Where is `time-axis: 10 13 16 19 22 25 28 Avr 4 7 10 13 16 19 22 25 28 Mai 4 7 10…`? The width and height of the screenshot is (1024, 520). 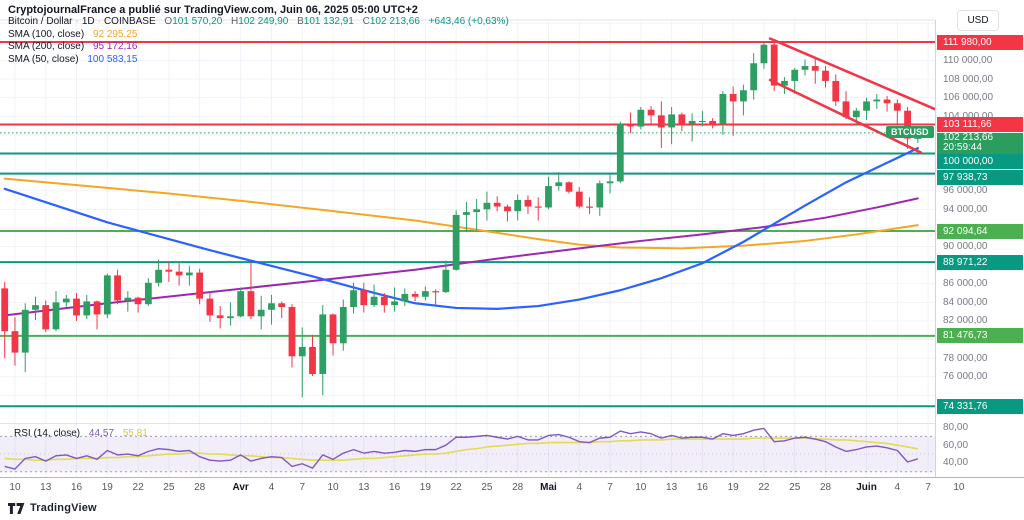
time-axis: 10 13 16 19 22 25 28 Avr 4 7 10 13 16 19 22 25 28 Mai 4 7 10… is located at coordinates (512, 487).